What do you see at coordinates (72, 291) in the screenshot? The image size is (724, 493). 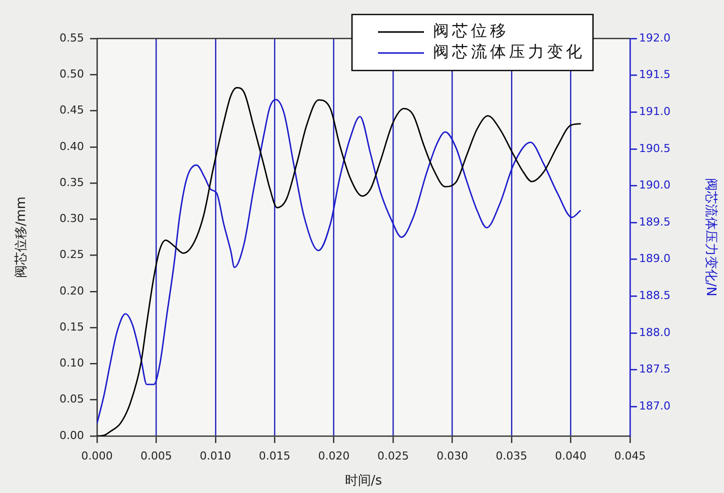 I see `y-tick-label: 0.20` at bounding box center [72, 291].